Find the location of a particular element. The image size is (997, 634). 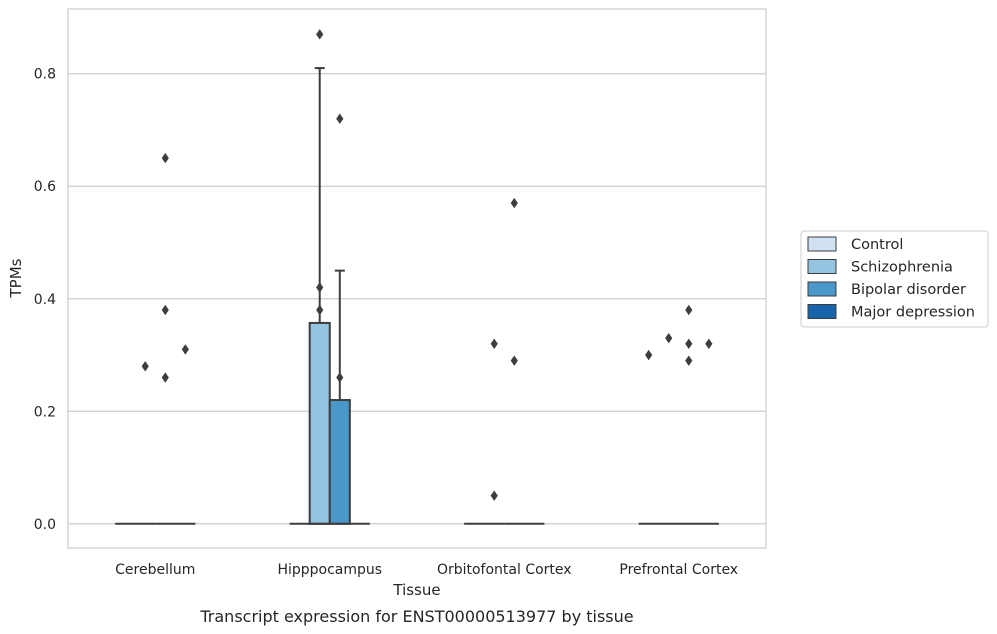

legend-frame is located at coordinates (894, 279).